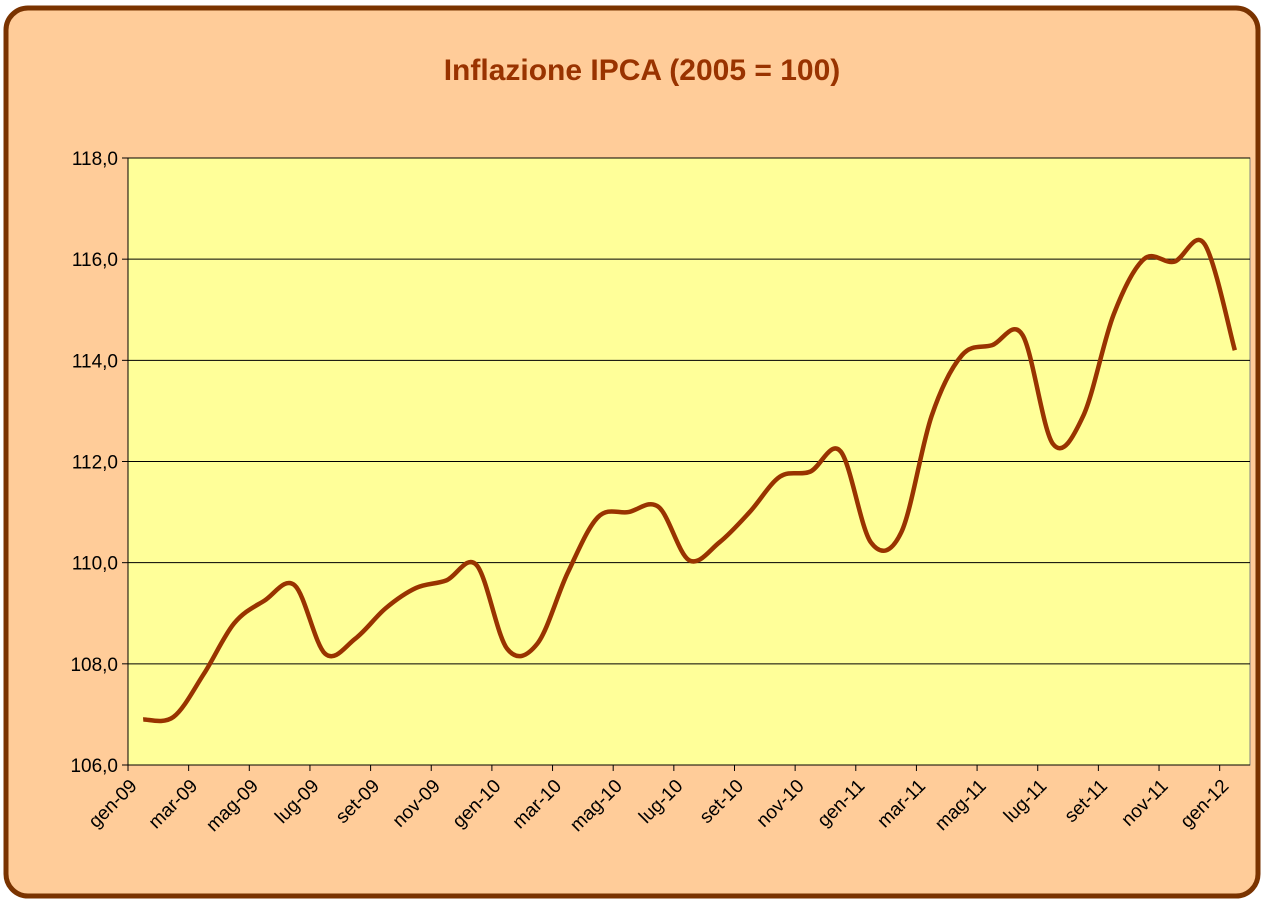 This screenshot has width=1263, height=899. I want to click on y-tick-label: 114,0, so click(95, 361).